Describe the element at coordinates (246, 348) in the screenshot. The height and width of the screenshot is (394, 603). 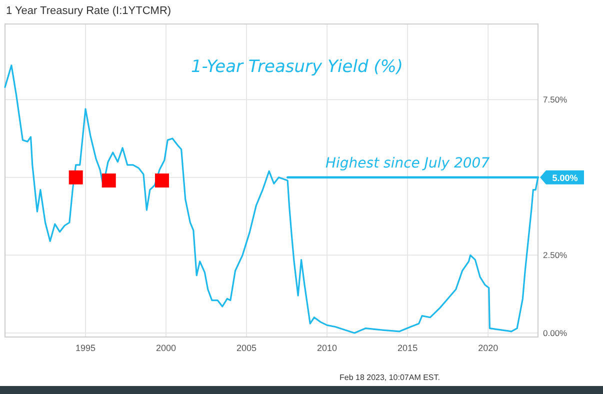
I see `x-tick-label: 2005` at that location.